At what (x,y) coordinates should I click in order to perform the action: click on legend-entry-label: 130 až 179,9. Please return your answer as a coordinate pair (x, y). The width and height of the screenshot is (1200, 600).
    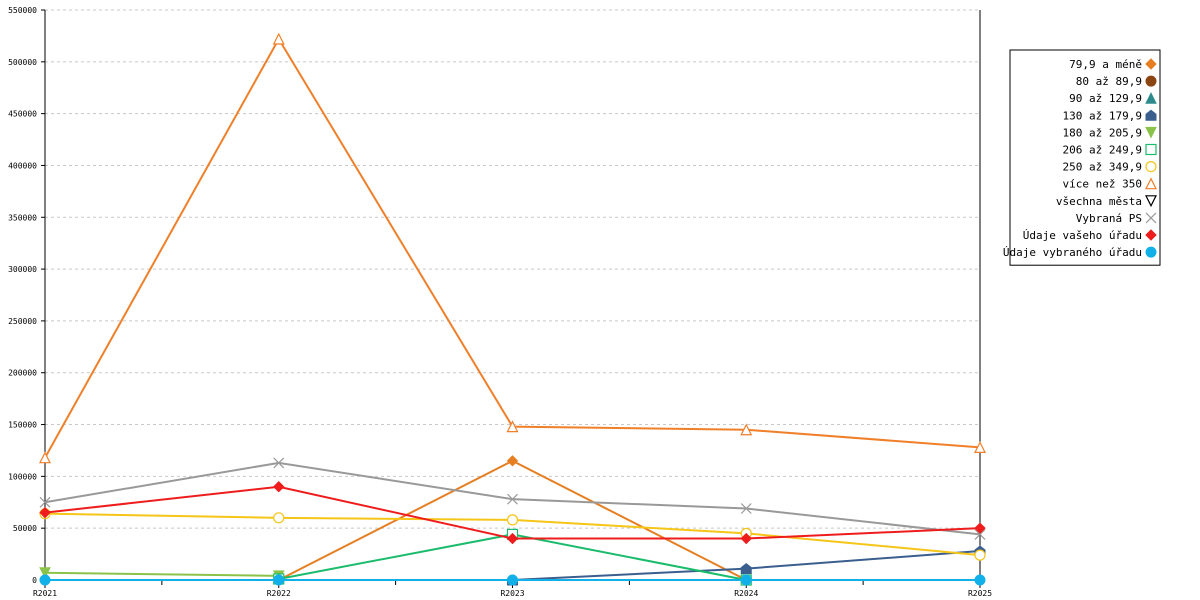
    Looking at the image, I should click on (1102, 115).